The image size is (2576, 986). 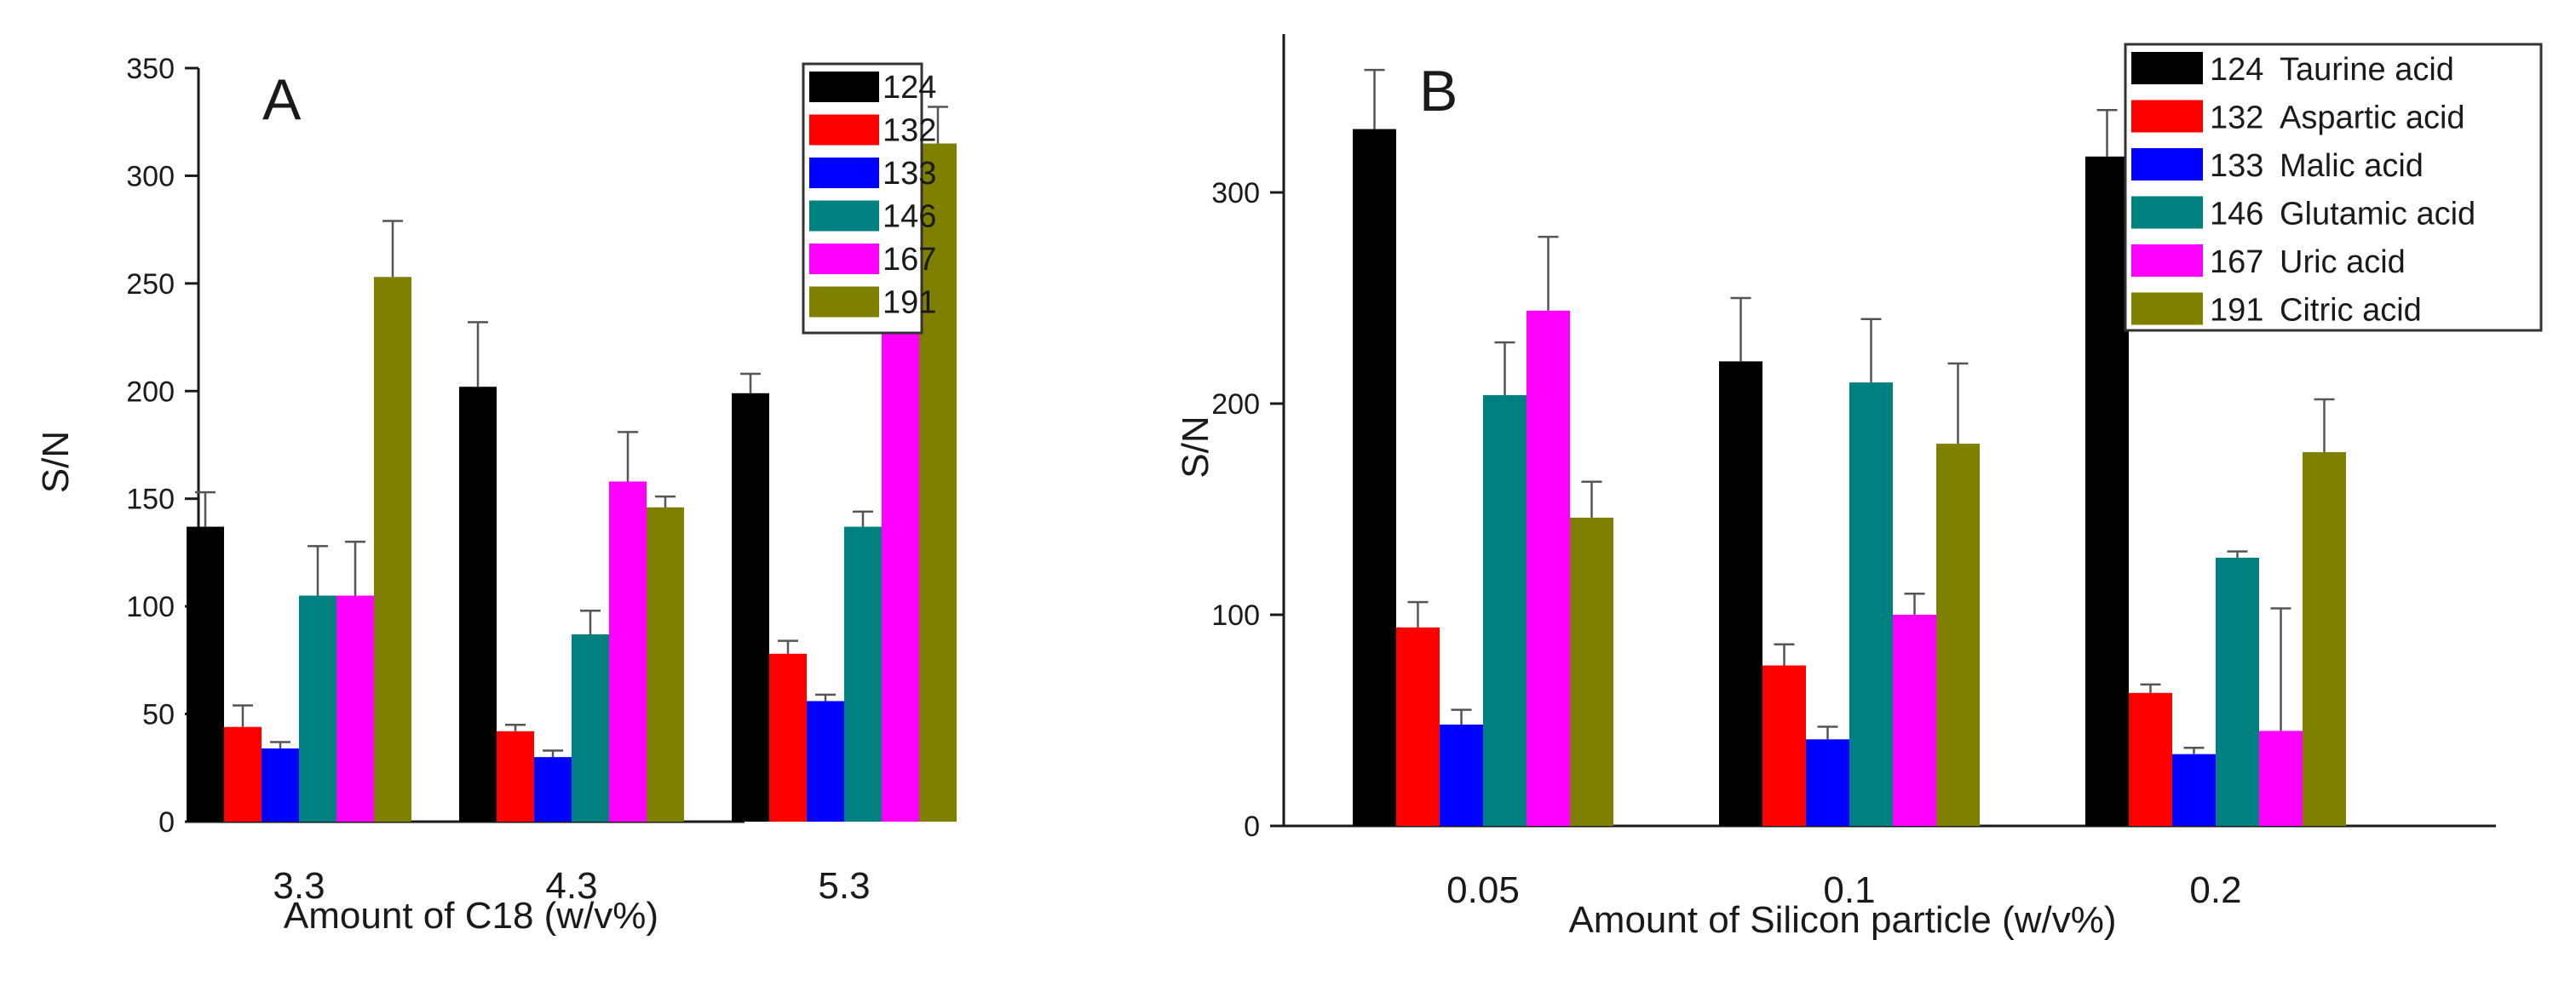 What do you see at coordinates (280, 785) in the screenshot?
I see `bar-133-3.3` at bounding box center [280, 785].